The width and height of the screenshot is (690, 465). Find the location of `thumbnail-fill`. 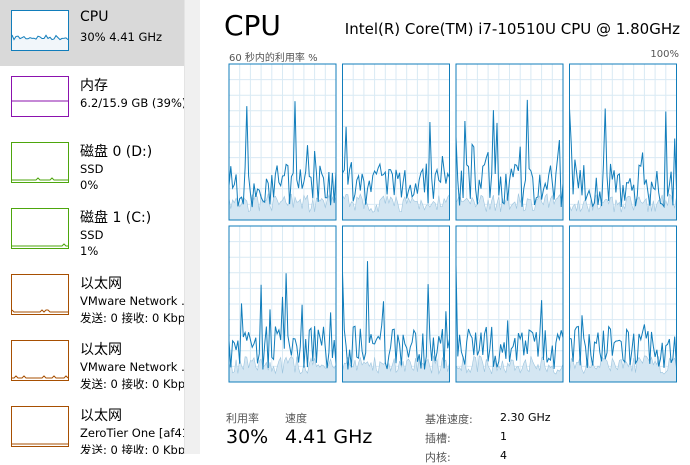

thumbnail-fill is located at coordinates (40, 42).